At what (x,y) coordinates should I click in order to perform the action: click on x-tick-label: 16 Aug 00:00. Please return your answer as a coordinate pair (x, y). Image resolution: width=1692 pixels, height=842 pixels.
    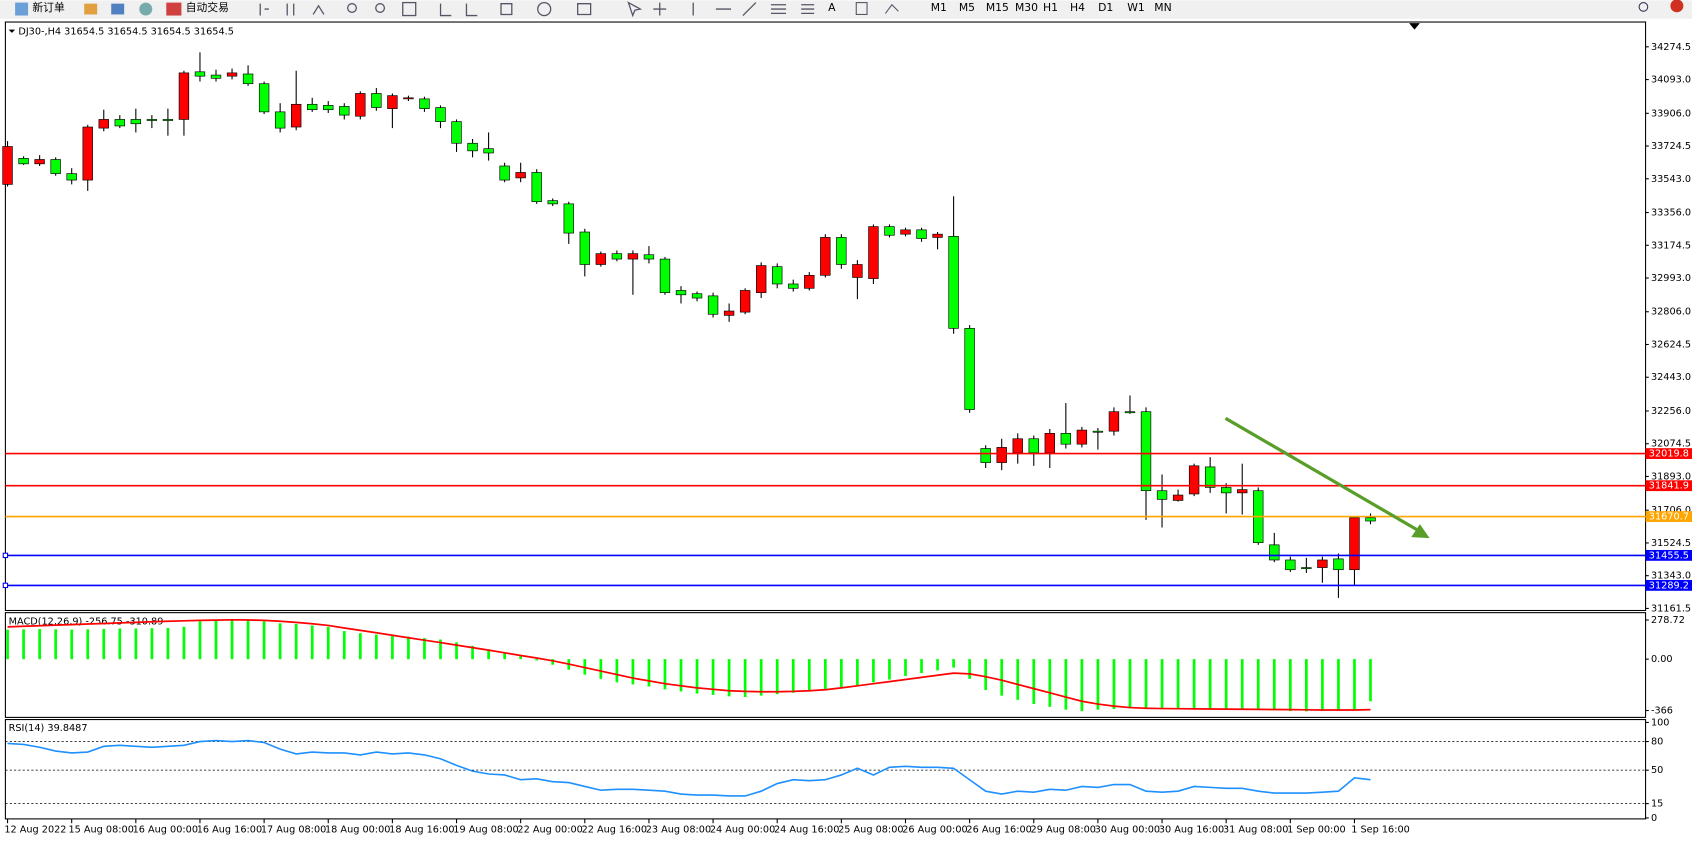
    Looking at the image, I should click on (165, 830).